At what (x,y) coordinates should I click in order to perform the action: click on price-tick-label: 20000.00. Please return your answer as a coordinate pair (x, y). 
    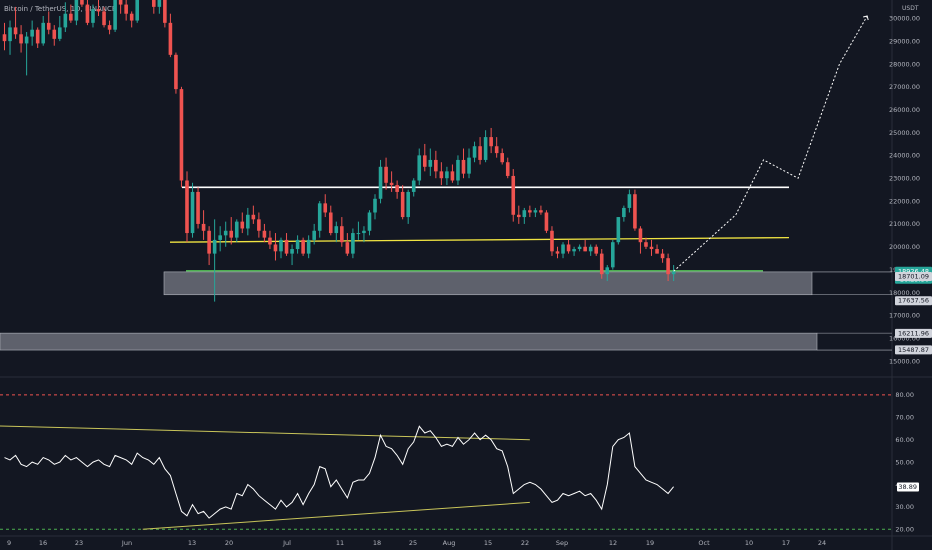
    Looking at the image, I should click on (904, 247).